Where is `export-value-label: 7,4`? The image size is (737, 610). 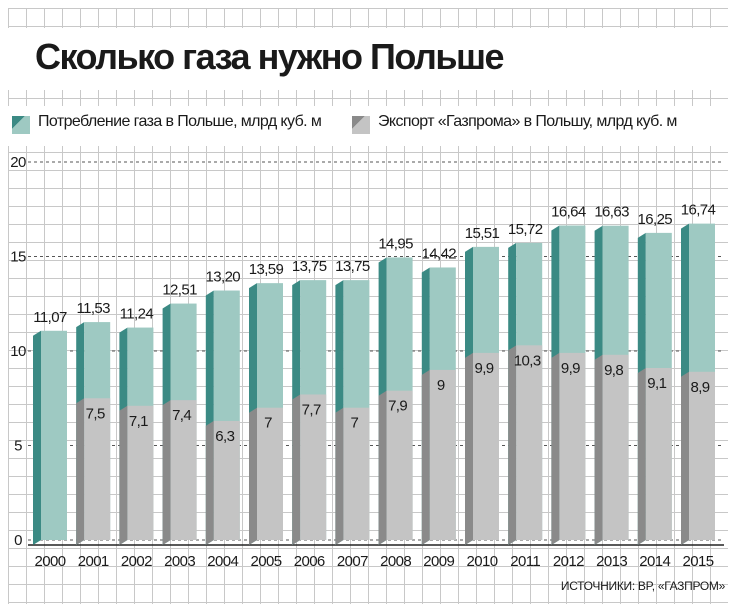
export-value-label: 7,4 is located at coordinates (181, 415).